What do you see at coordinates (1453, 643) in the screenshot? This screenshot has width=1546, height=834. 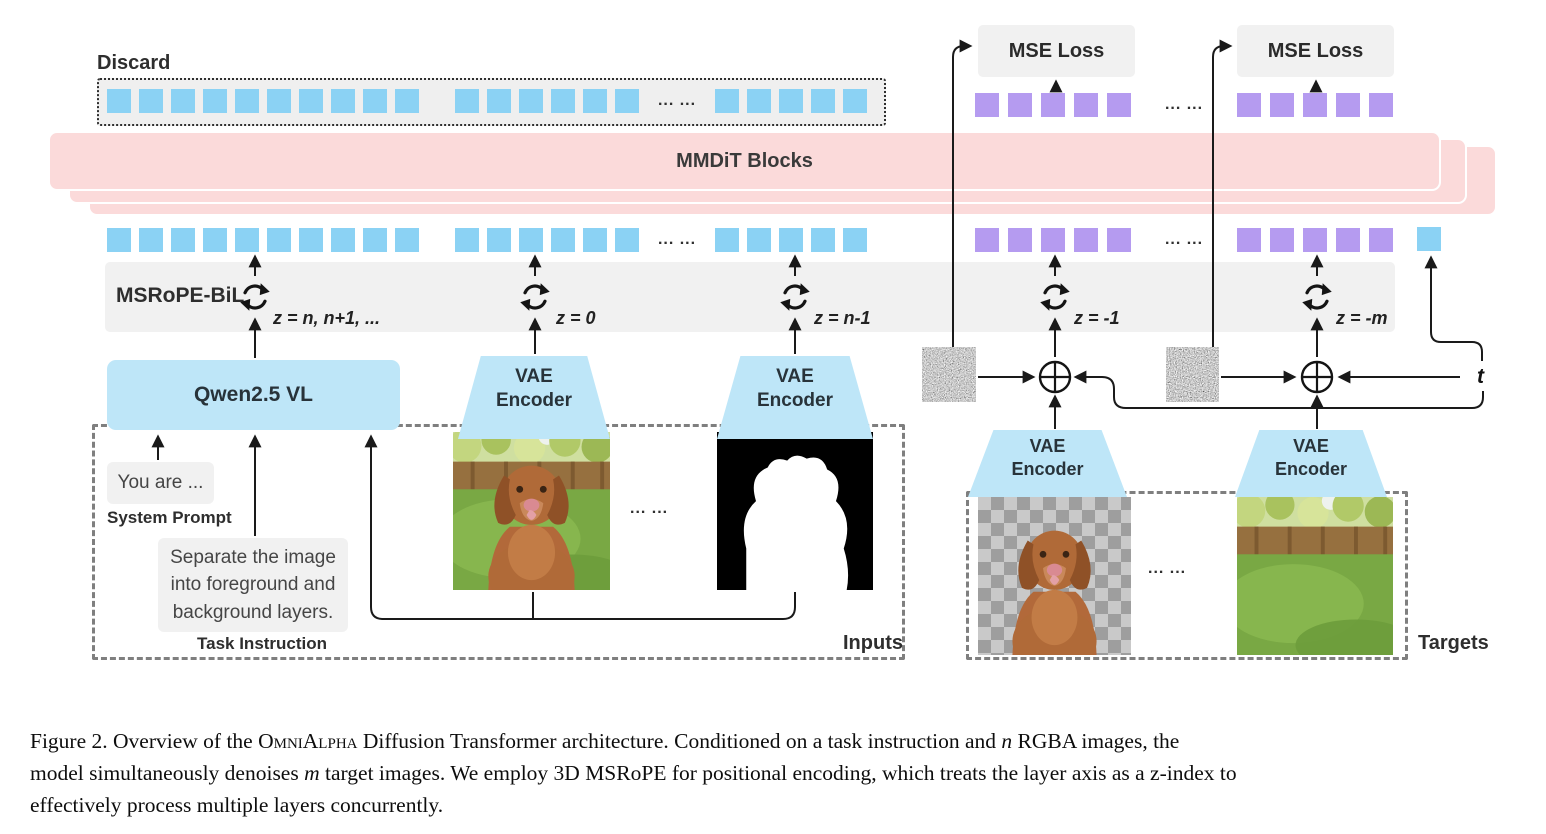 I see `targets-label: Targets` at bounding box center [1453, 643].